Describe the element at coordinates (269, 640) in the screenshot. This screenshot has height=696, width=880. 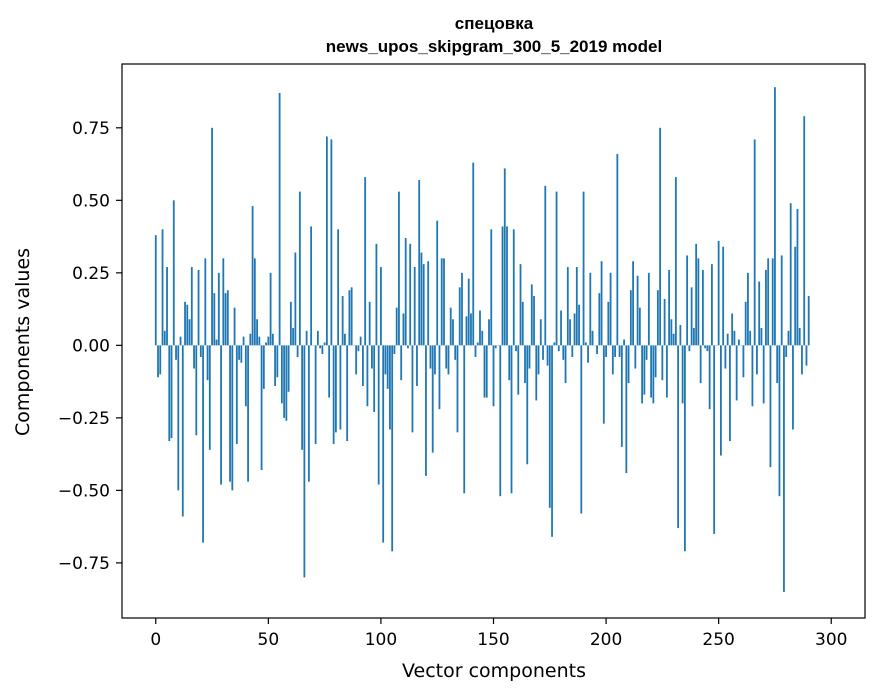
I see `x-tick-label: 50` at that location.